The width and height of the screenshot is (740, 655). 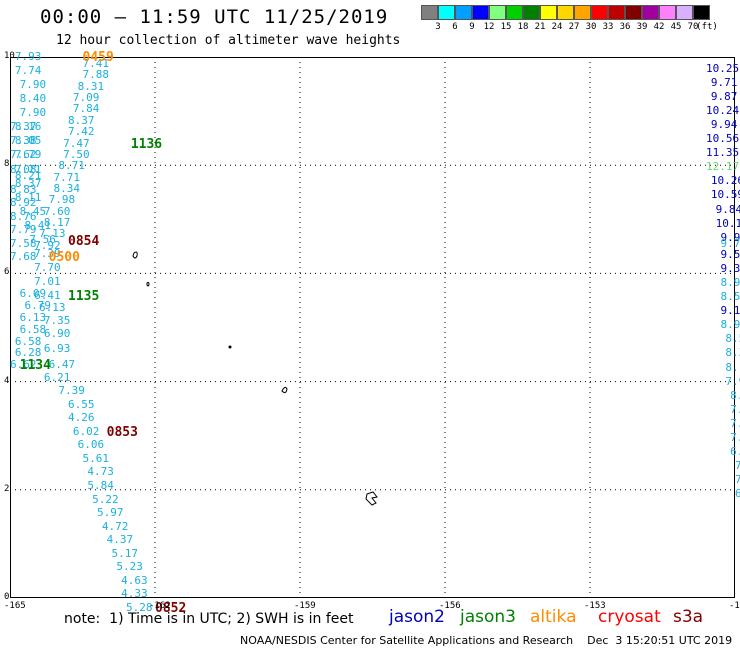 I want to click on wave-height-label: 8.97, so click(x=730, y=324).